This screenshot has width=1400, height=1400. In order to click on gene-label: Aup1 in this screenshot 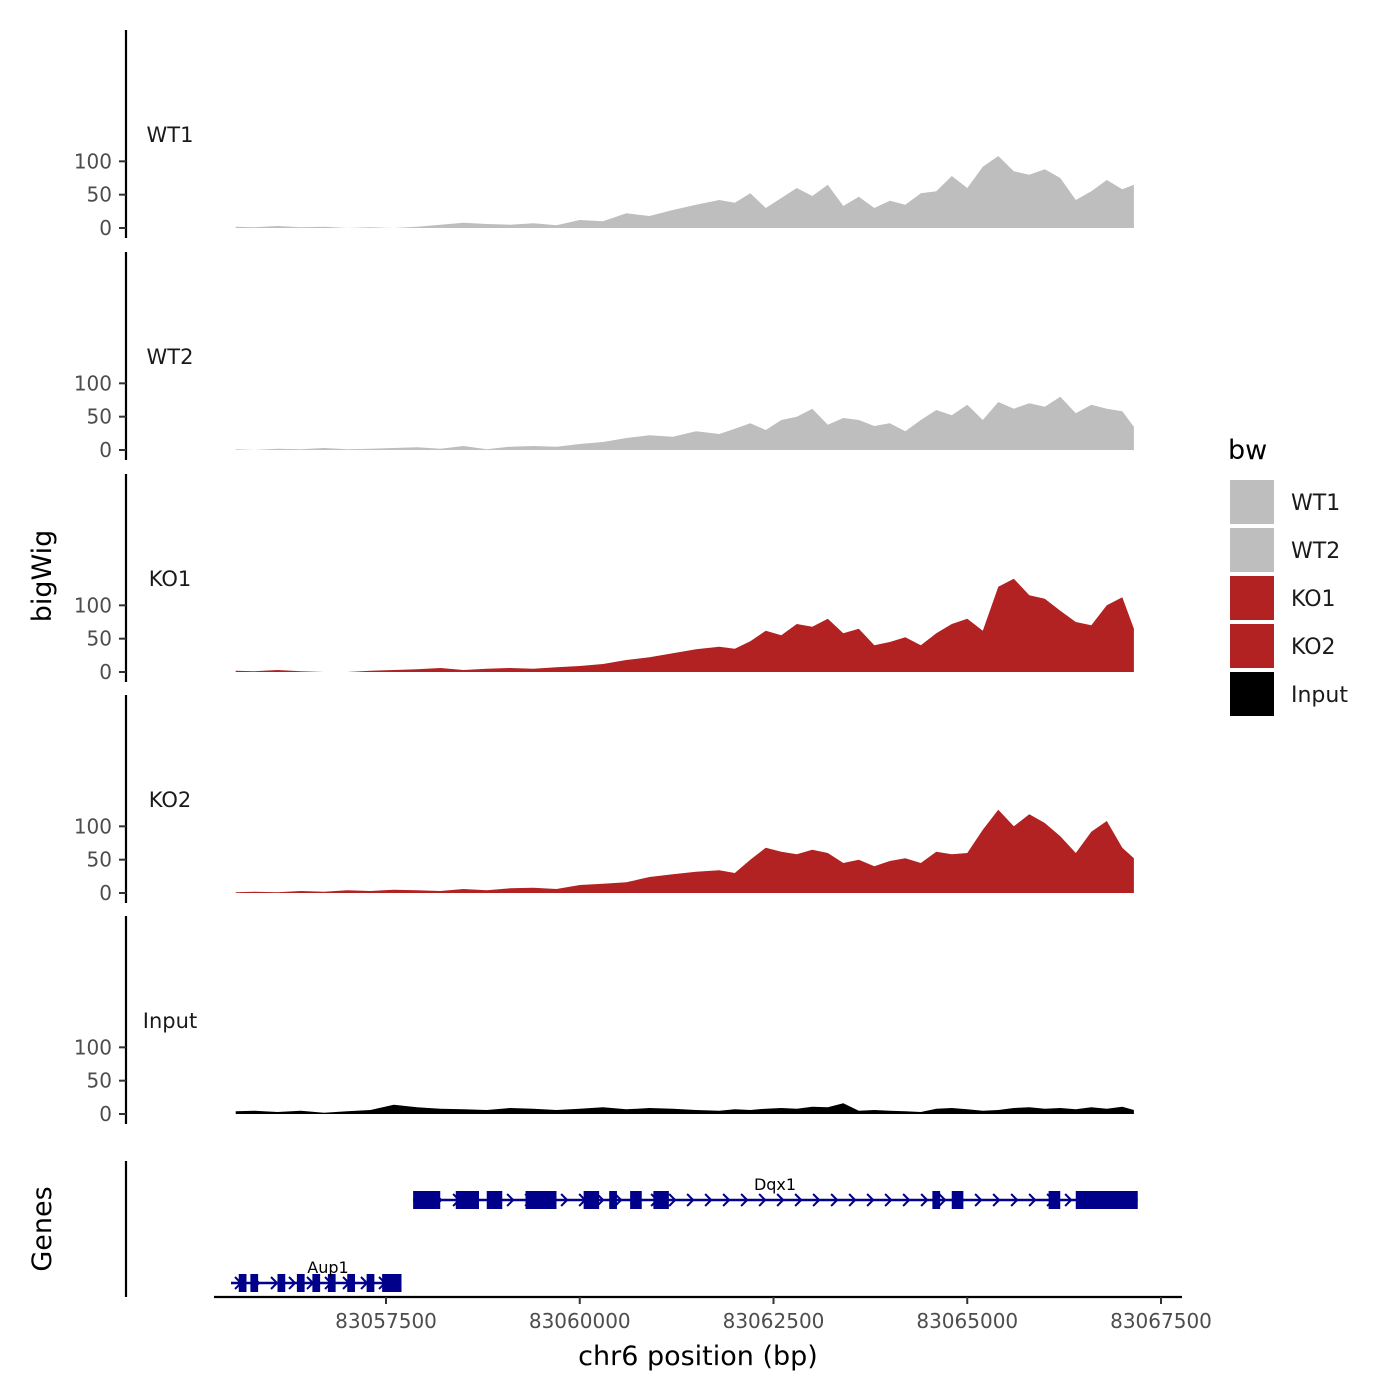, I will do `click(327, 1267)`.